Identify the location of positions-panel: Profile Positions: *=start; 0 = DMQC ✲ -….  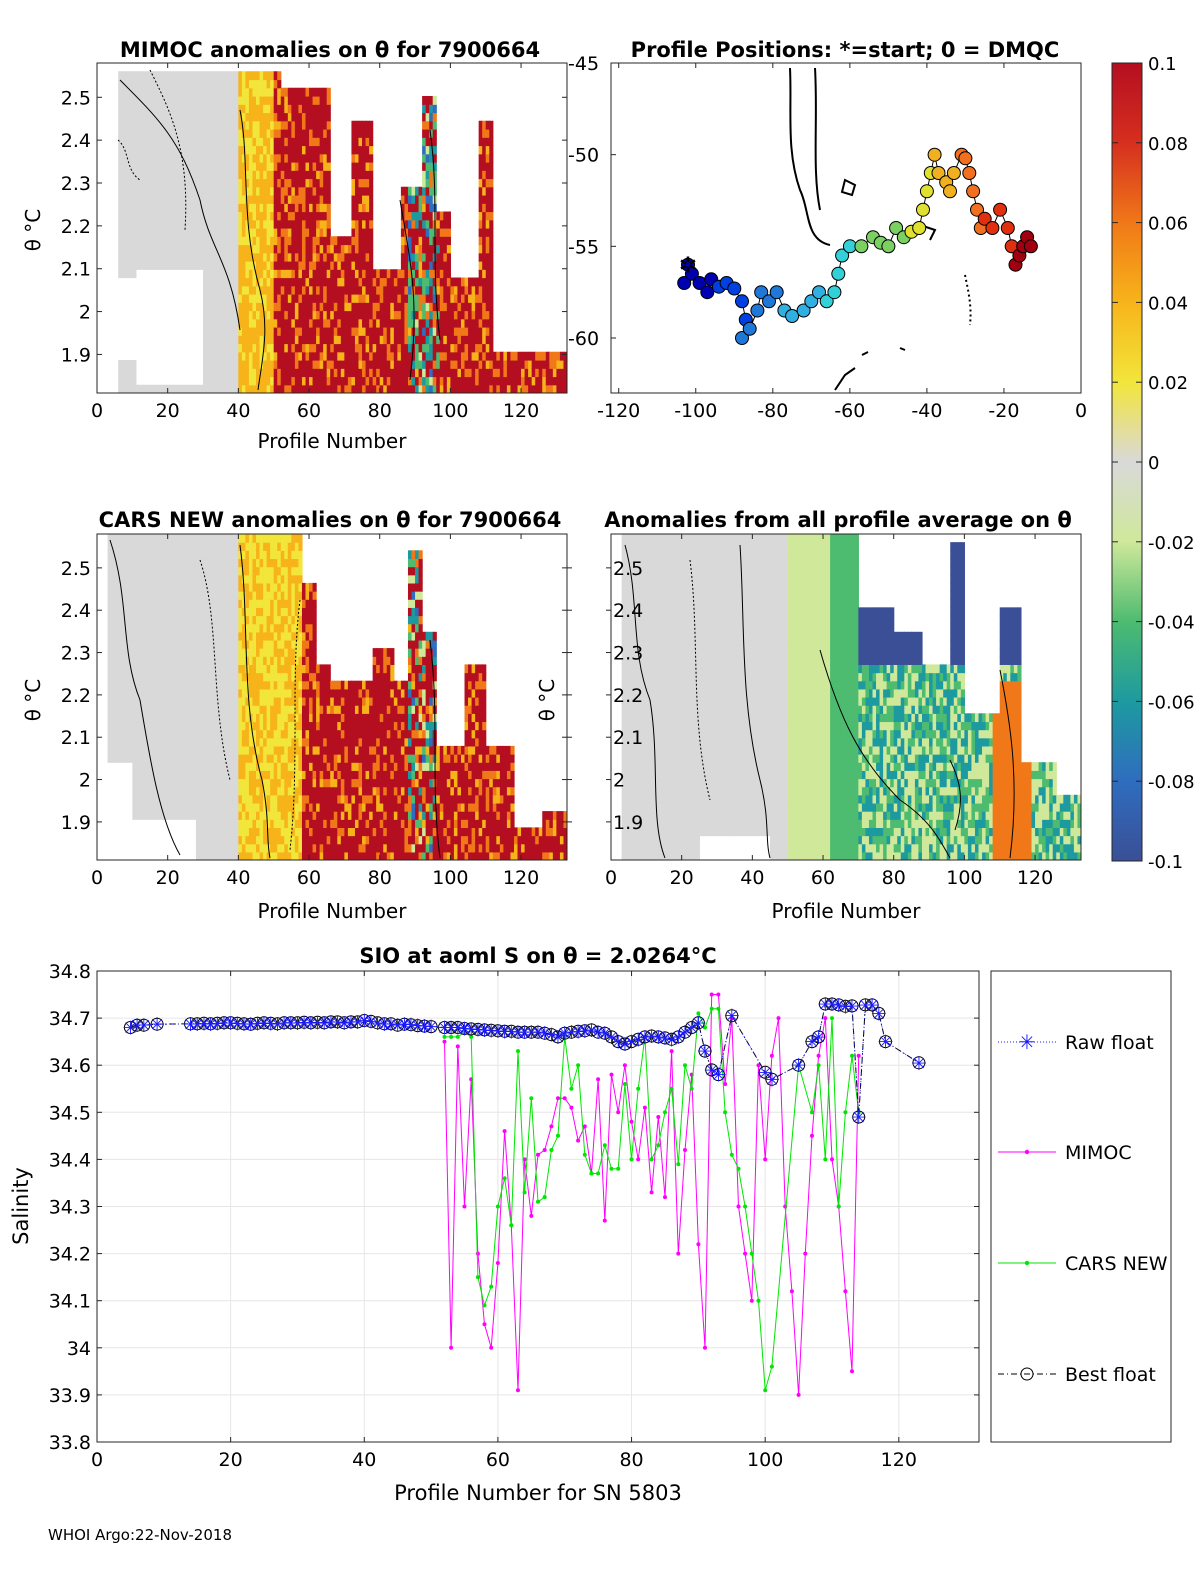
(827, 230).